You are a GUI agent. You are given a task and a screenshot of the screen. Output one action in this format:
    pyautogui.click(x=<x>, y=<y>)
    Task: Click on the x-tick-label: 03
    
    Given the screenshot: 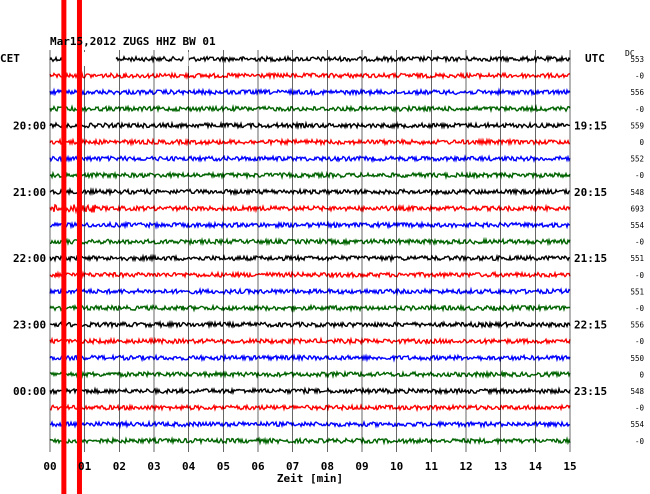 What is the action you would take?
    pyautogui.click(x=153, y=466)
    